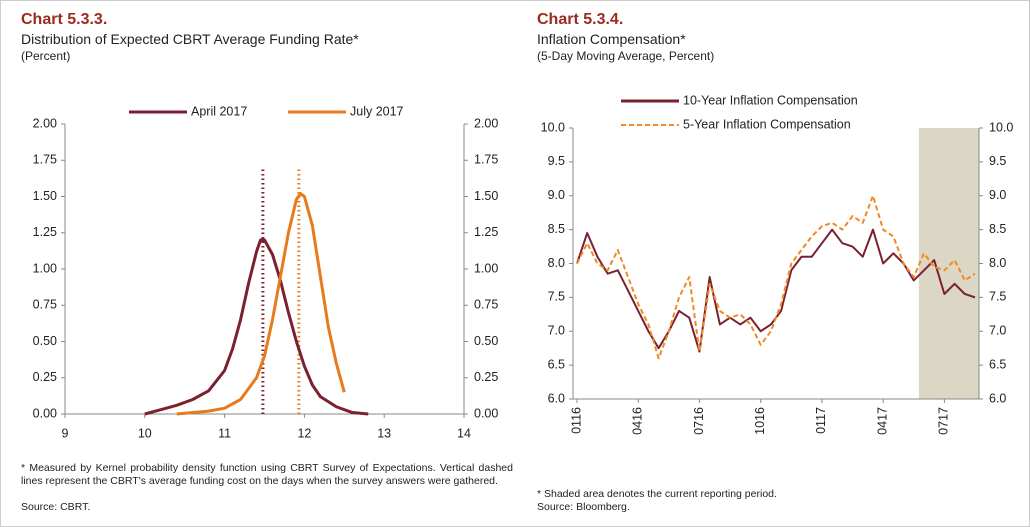 This screenshot has height=527, width=1030. I want to click on x-tick-label: 0717, so click(944, 421).